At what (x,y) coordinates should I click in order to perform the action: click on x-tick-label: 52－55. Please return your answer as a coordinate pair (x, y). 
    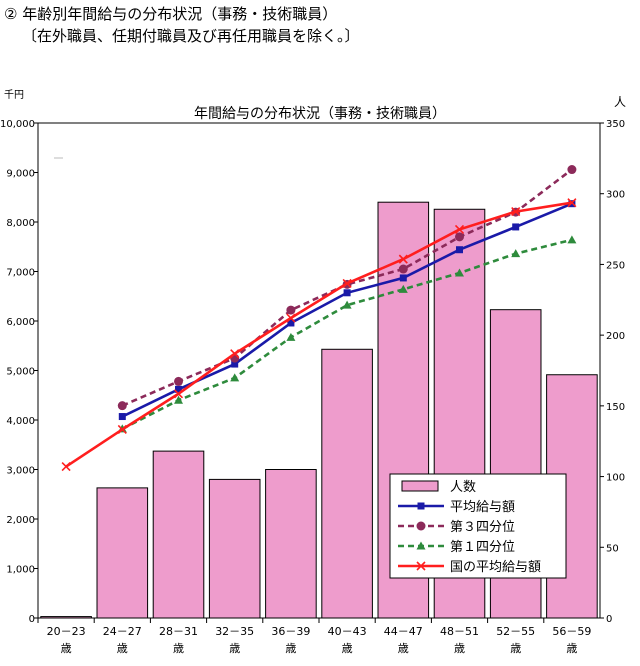
    Looking at the image, I should click on (515, 631).